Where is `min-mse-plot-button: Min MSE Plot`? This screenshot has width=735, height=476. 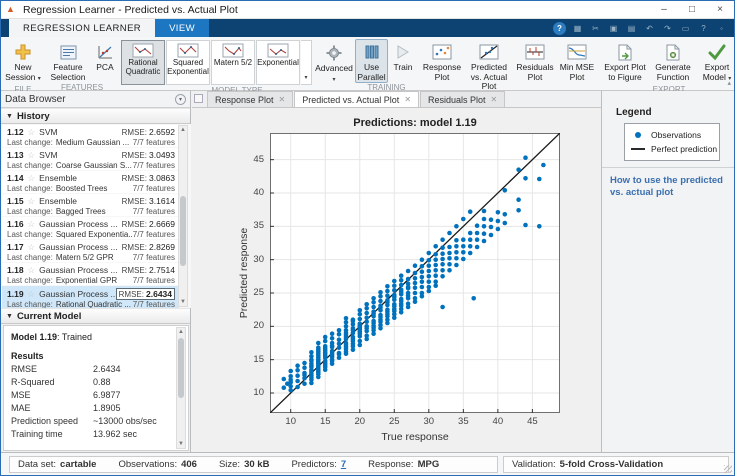 min-mse-plot-button: Min MSE Plot is located at coordinates (577, 61).